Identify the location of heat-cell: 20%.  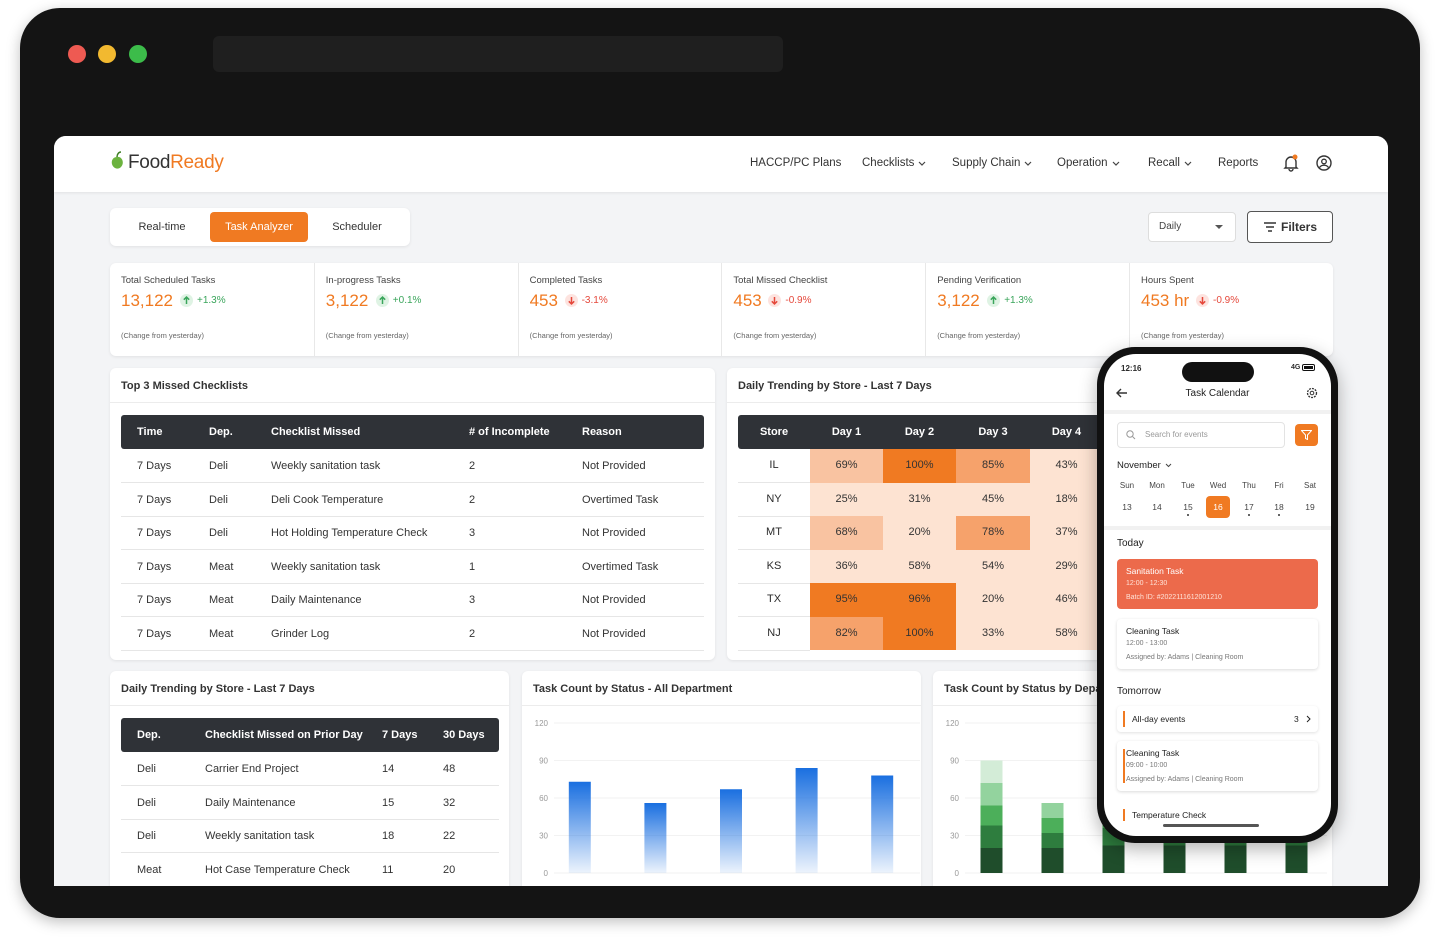
(919, 533).